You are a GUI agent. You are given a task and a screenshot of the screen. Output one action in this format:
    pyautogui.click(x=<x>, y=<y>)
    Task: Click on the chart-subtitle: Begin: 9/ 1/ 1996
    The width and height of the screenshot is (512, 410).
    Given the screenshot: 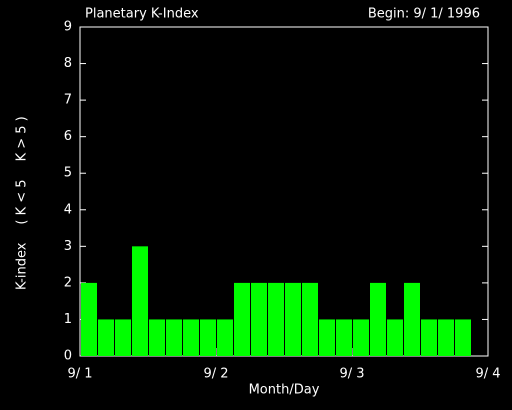 What is the action you would take?
    pyautogui.click(x=424, y=14)
    